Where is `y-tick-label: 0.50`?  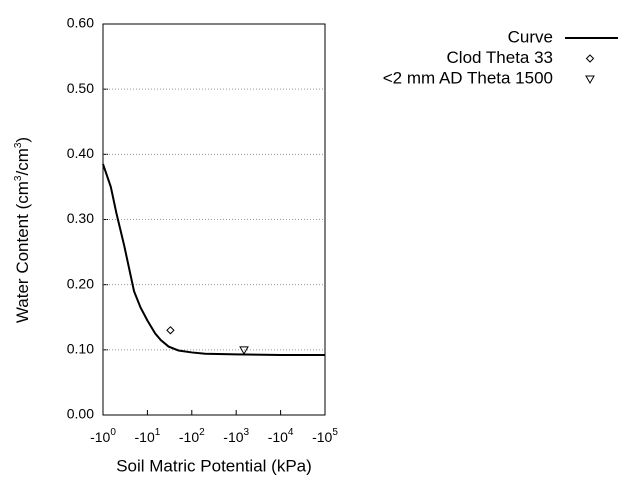 y-tick-label: 0.50 is located at coordinates (80, 88).